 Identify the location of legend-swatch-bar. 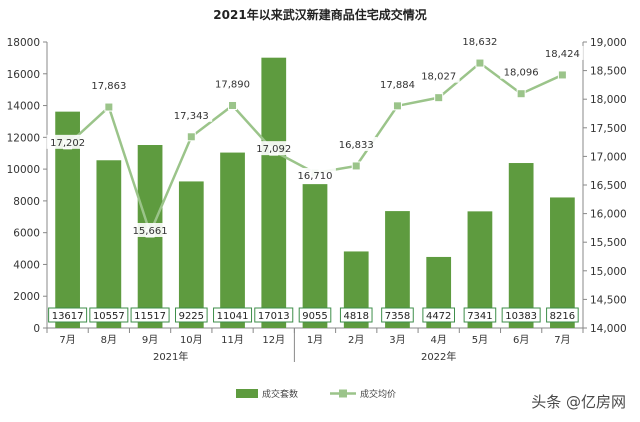
(247, 393).